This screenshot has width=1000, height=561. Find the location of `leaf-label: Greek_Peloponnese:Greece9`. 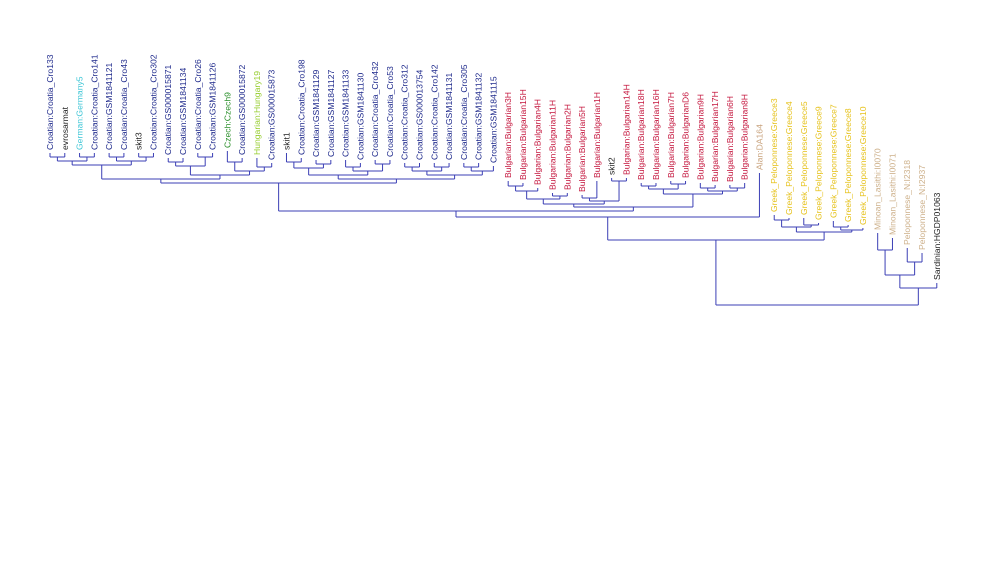

leaf-label: Greek_Peloponnese:Greece9 is located at coordinates (819, 163).